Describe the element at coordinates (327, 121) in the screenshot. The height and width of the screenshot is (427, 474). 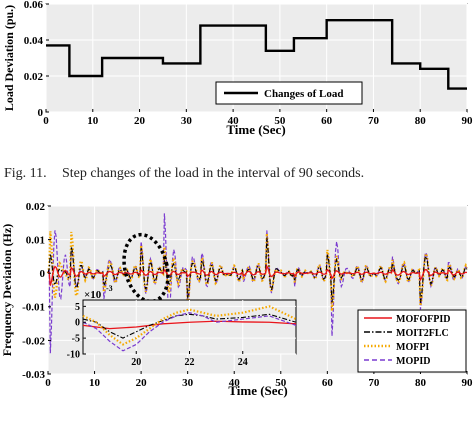
I see `load-chart-xtick-label: 60` at that location.